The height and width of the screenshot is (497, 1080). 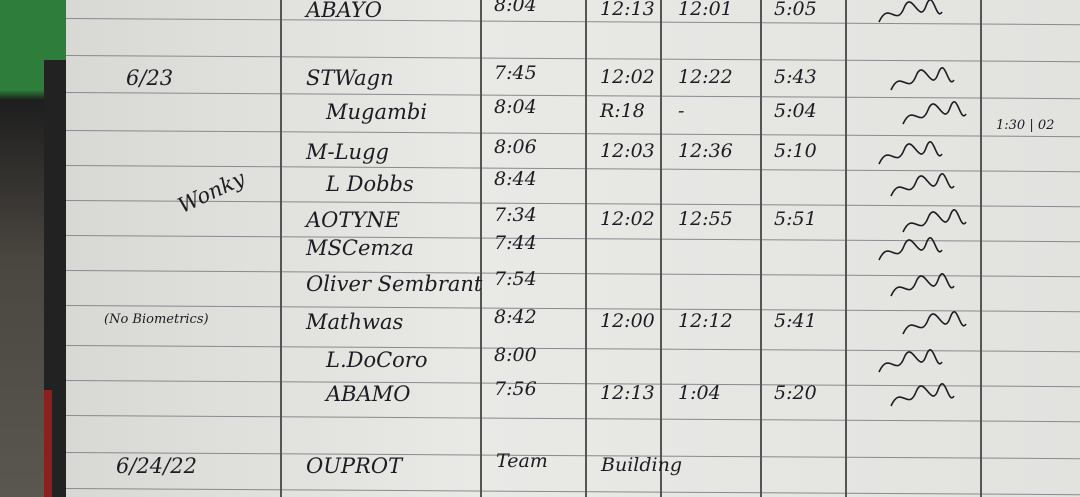 I want to click on cell-lunch-out: 12:00, so click(x=627, y=321).